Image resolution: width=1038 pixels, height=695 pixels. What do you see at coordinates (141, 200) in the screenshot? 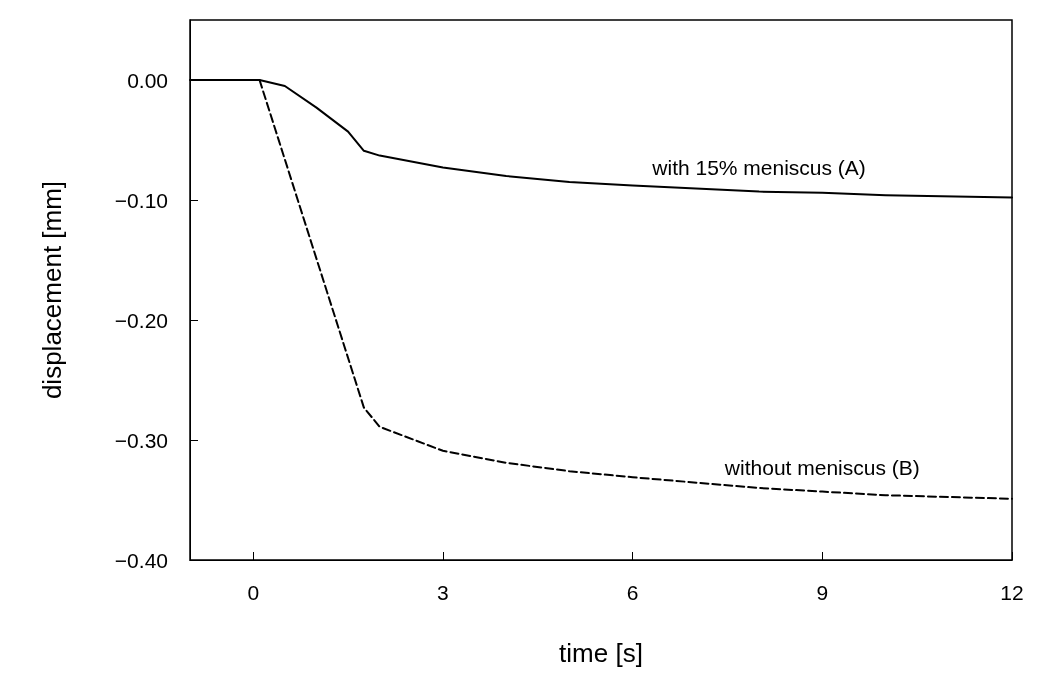
I see `y-tick-label: −0.10` at bounding box center [141, 200].